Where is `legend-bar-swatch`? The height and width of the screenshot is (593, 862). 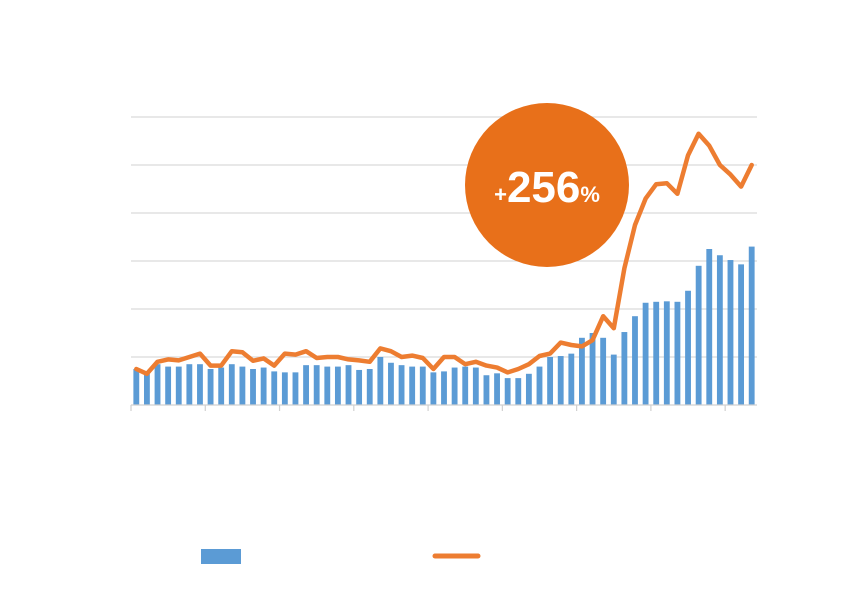
legend-bar-swatch is located at coordinates (221, 556).